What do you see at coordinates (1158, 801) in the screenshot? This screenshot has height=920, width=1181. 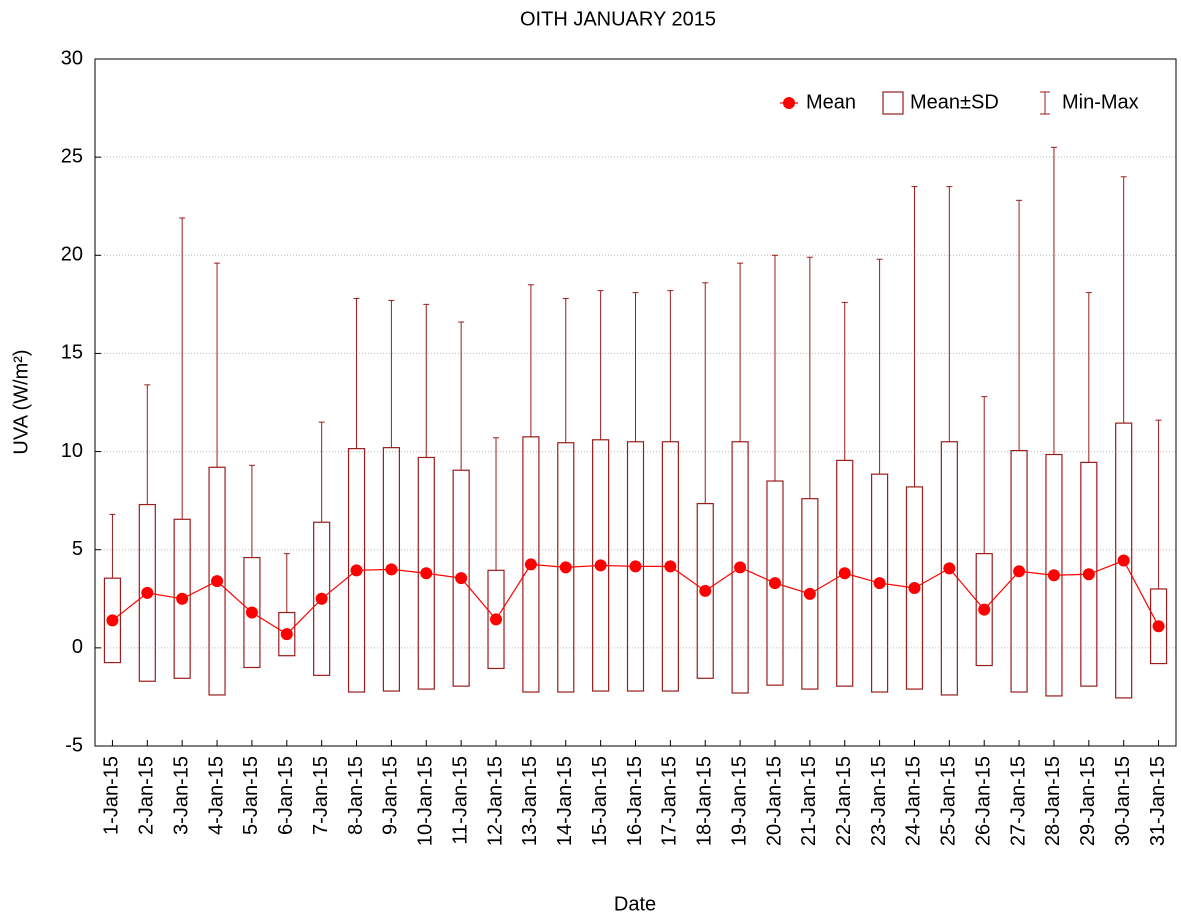 I see `x-tick-label: 31-Jan-15` at bounding box center [1158, 801].